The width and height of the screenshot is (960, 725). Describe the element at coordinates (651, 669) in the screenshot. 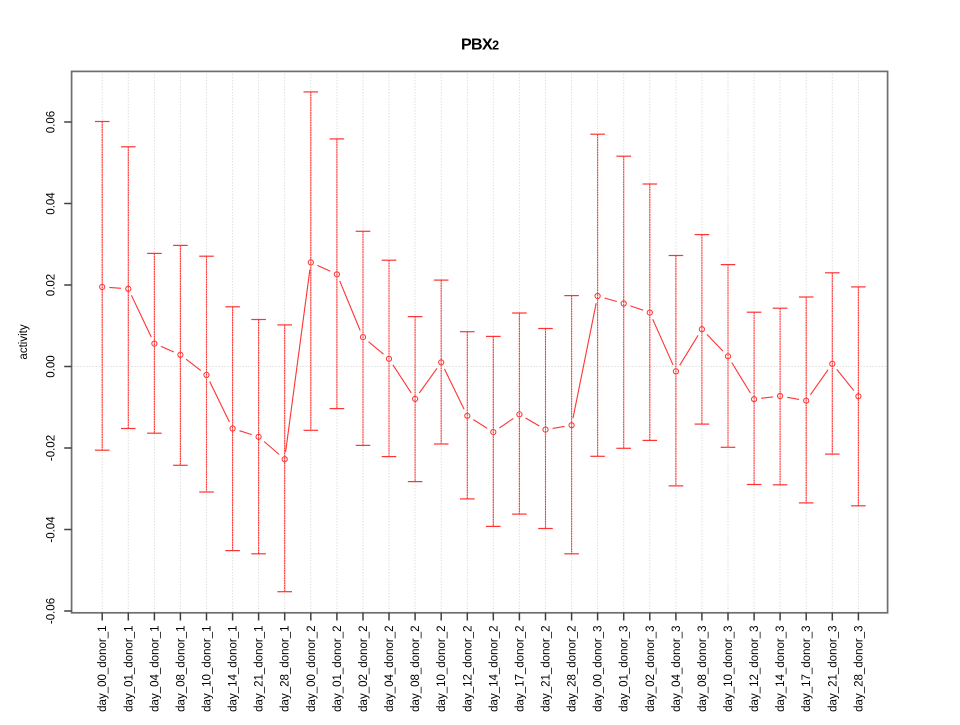

I see `svg-text: day_02_donor_3` at that location.